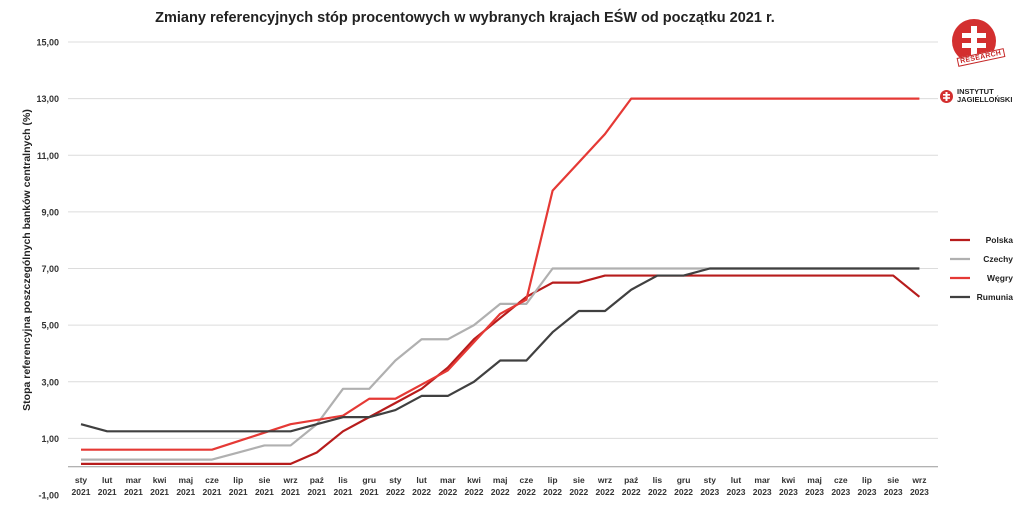 The height and width of the screenshot is (508, 1024). Describe the element at coordinates (50, 326) in the screenshot. I see `y-tick-label: 5,00` at that location.